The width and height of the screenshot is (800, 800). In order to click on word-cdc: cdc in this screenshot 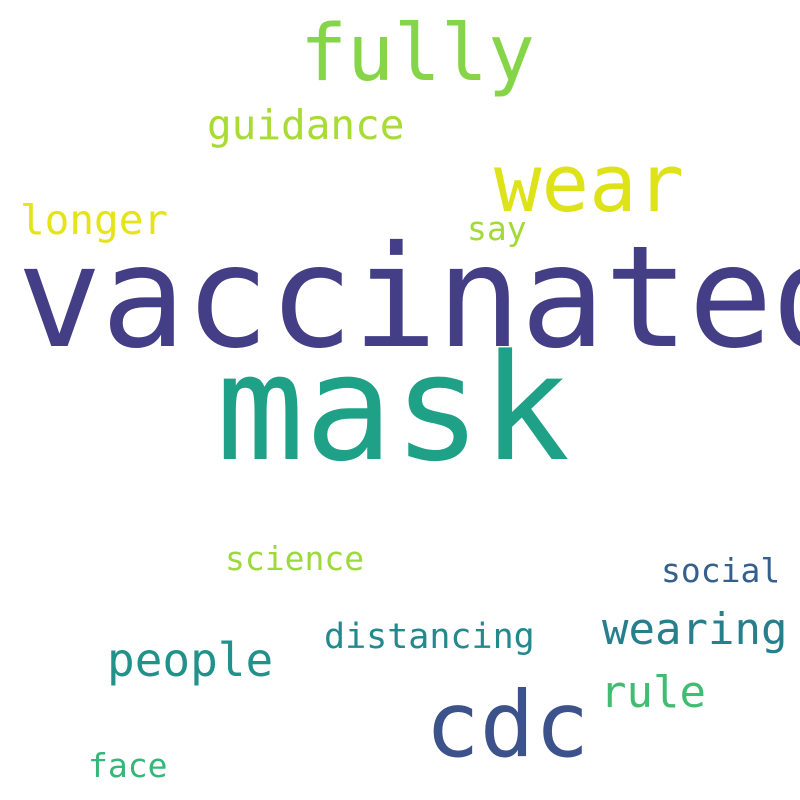, I will do `click(507, 725)`.